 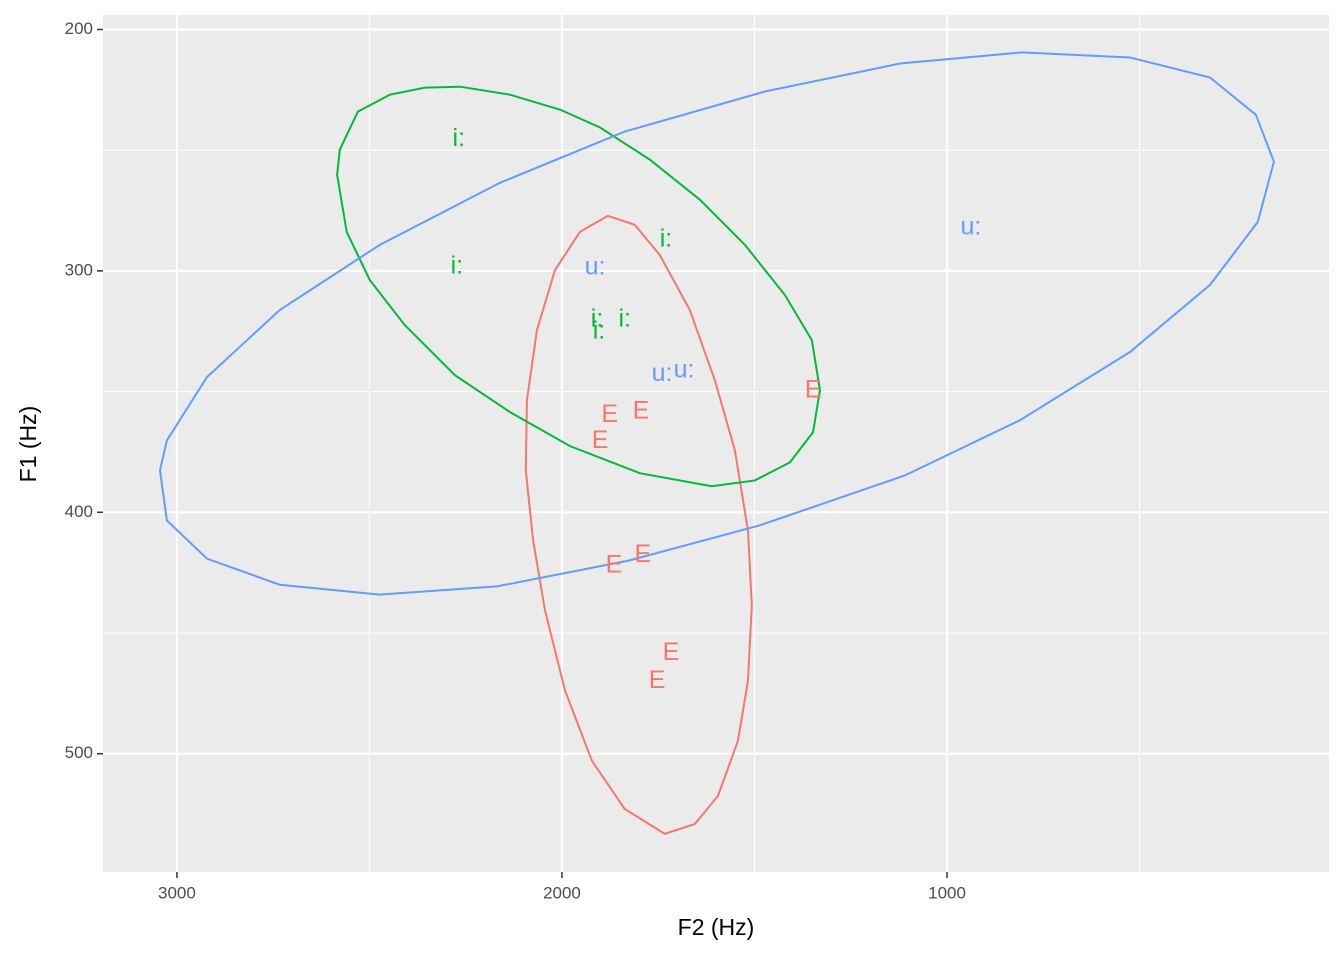 What do you see at coordinates (562, 892) in the screenshot?
I see `x-tick-label: 2000` at bounding box center [562, 892].